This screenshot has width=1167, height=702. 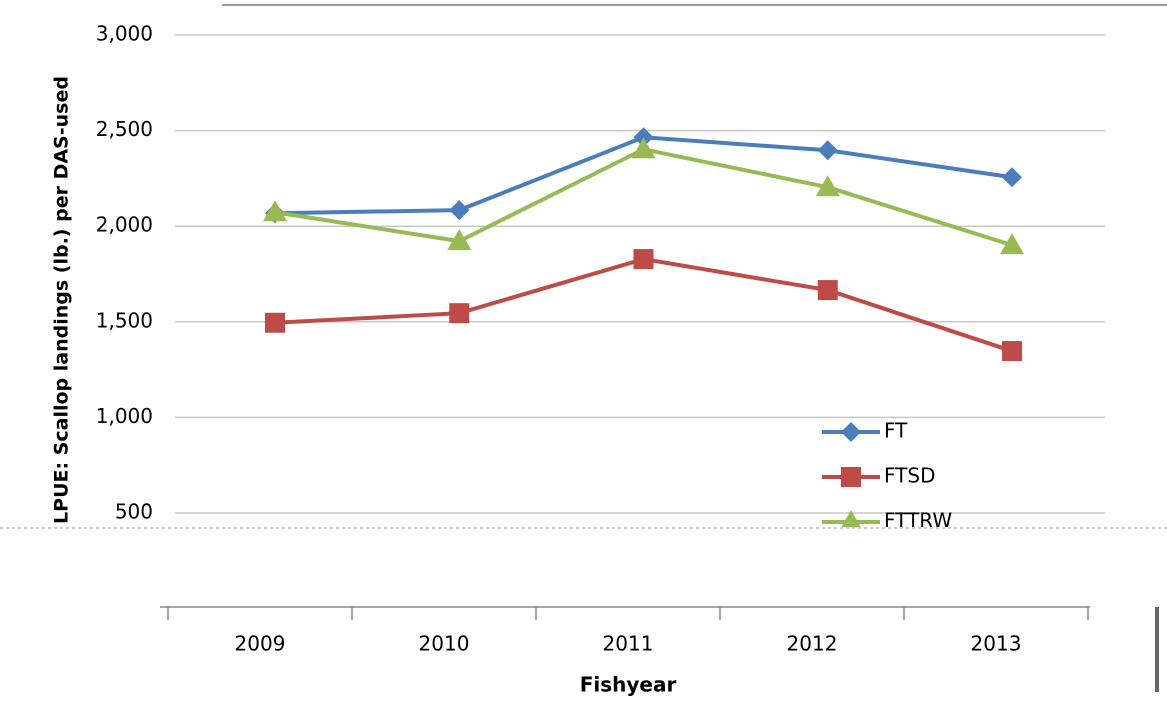 What do you see at coordinates (628, 685) in the screenshot?
I see `x-axis-label: Fishyear` at bounding box center [628, 685].